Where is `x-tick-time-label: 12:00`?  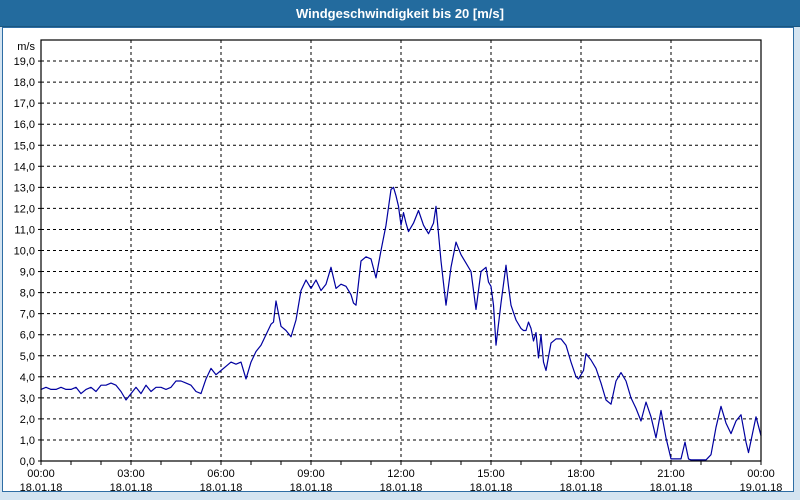 x-tick-time-label: 12:00 is located at coordinates (401, 474).